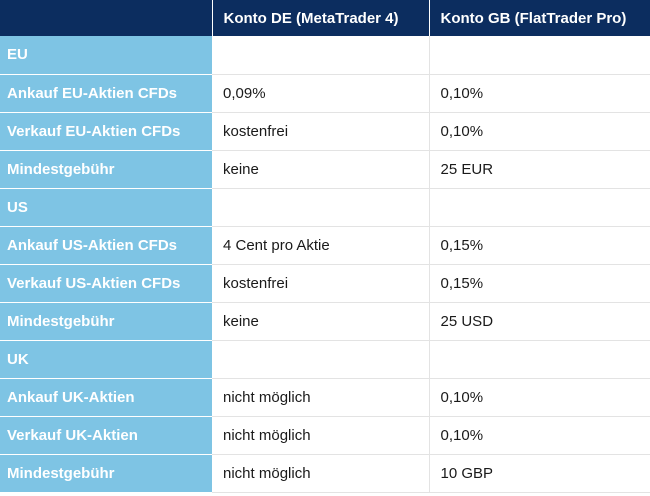  I want to click on table-row: Ankauf EU-Aktien CFDs 0,09% 0,10%, so click(325, 93).